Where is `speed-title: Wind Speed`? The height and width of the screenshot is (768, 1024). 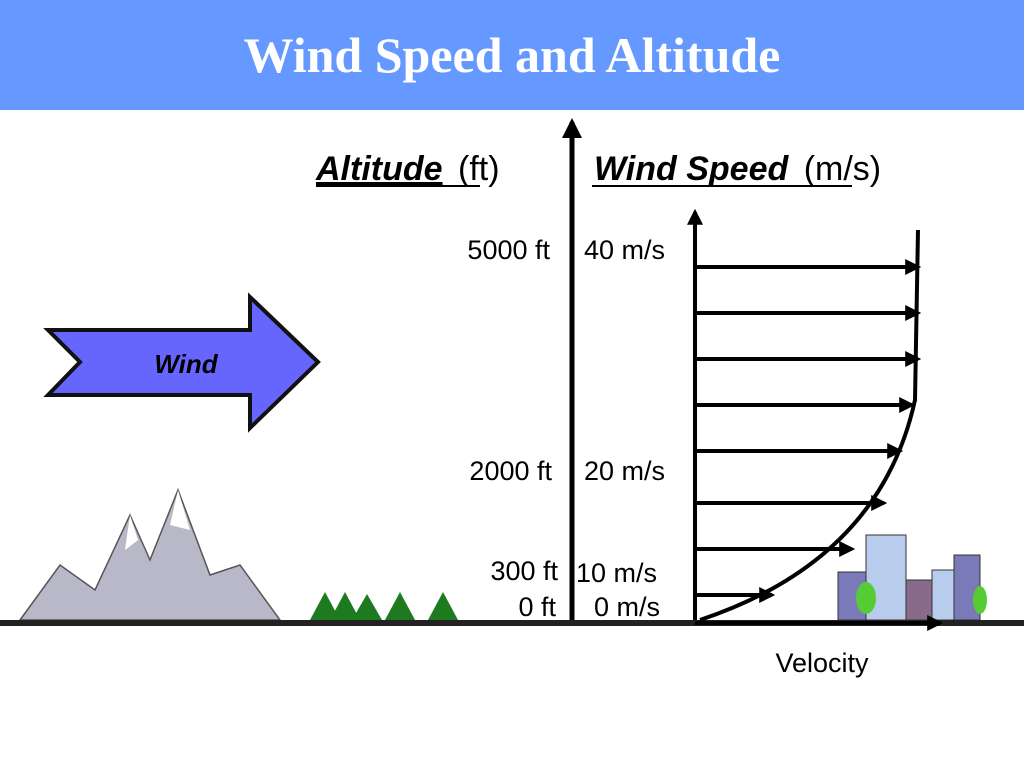 speed-title: Wind Speed is located at coordinates (691, 169).